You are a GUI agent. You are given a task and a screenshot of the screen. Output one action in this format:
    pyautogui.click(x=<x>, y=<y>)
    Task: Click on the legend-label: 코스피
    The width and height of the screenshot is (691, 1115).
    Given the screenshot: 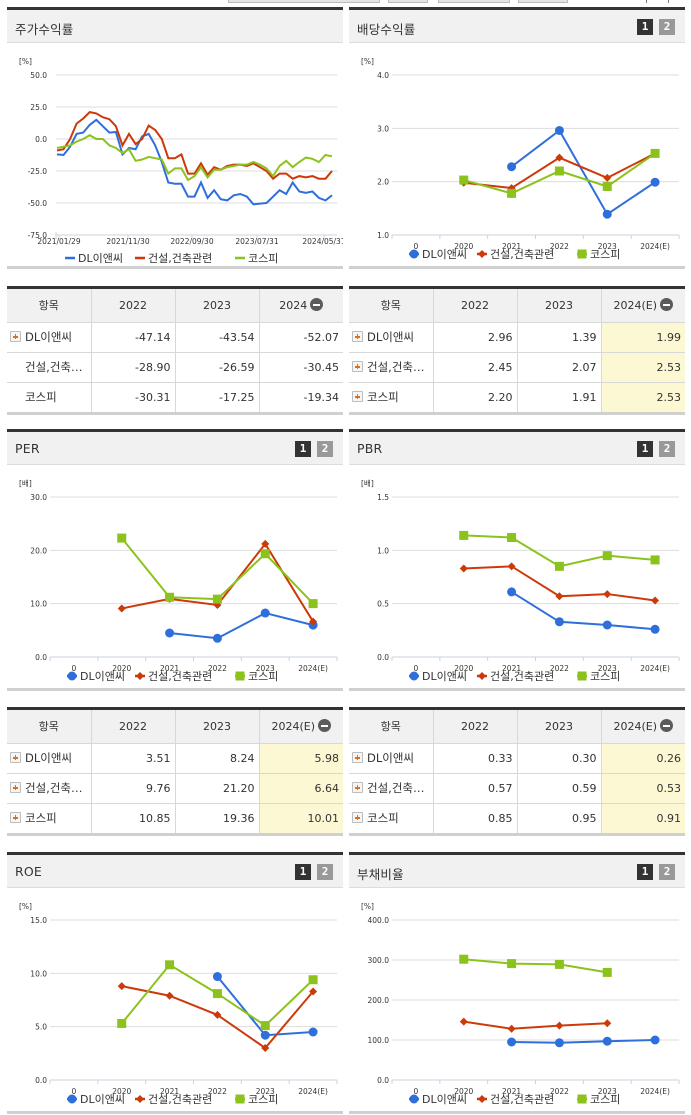 What is the action you would take?
    pyautogui.click(x=605, y=1099)
    